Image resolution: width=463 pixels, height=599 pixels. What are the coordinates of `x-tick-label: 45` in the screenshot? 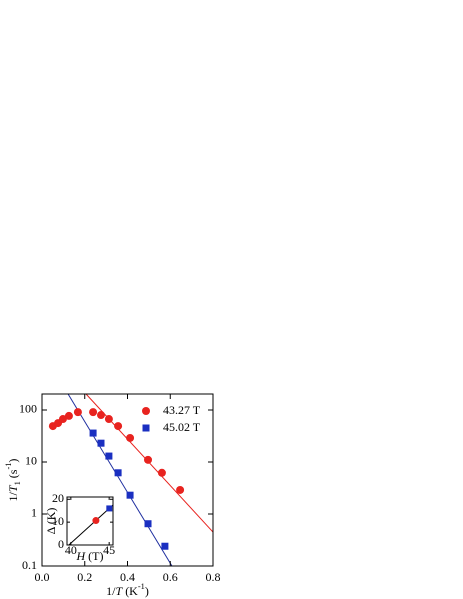 It's located at (109, 550).